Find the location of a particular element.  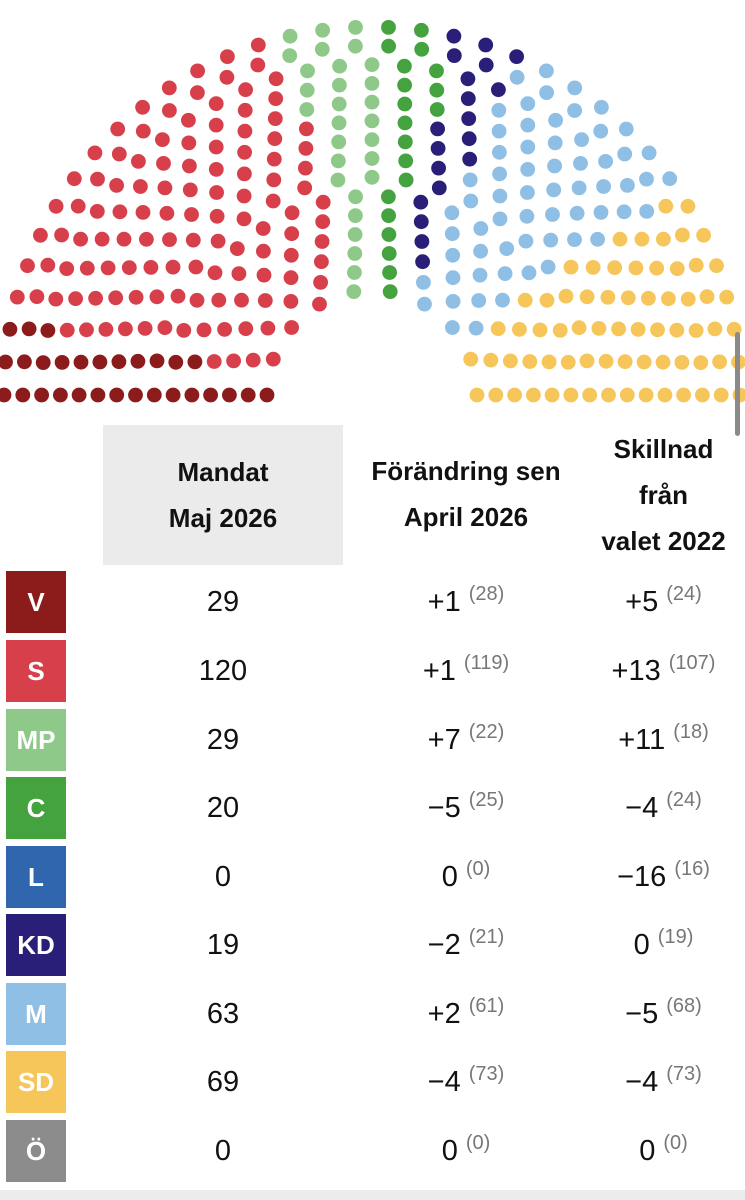

change-previous: (21) is located at coordinates (486, 936).